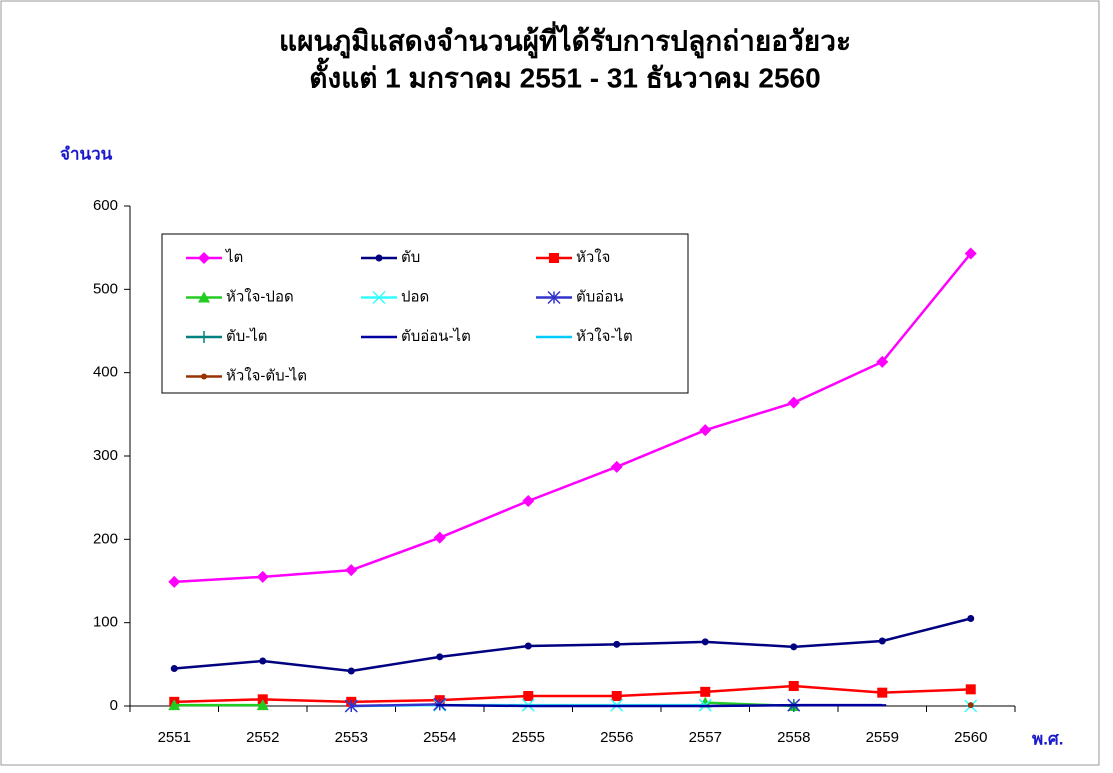 The height and width of the screenshot is (773, 1113). Describe the element at coordinates (425, 313) in the screenshot. I see `legend-box` at that location.